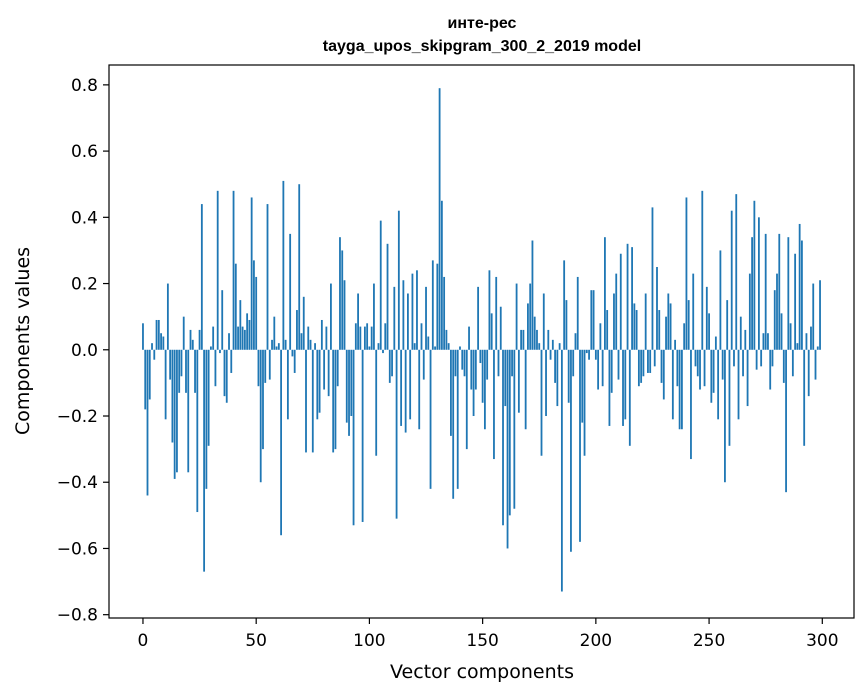 The image size is (867, 696). I want to click on x-axis-label: Vector components, so click(482, 672).